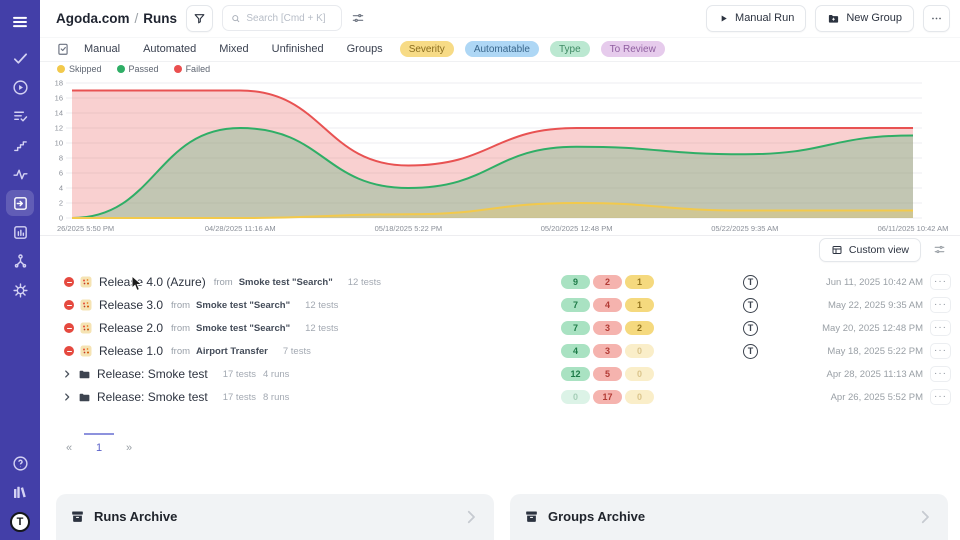 The width and height of the screenshot is (960, 540). What do you see at coordinates (837, 249) in the screenshot?
I see `table-view-icon` at bounding box center [837, 249].